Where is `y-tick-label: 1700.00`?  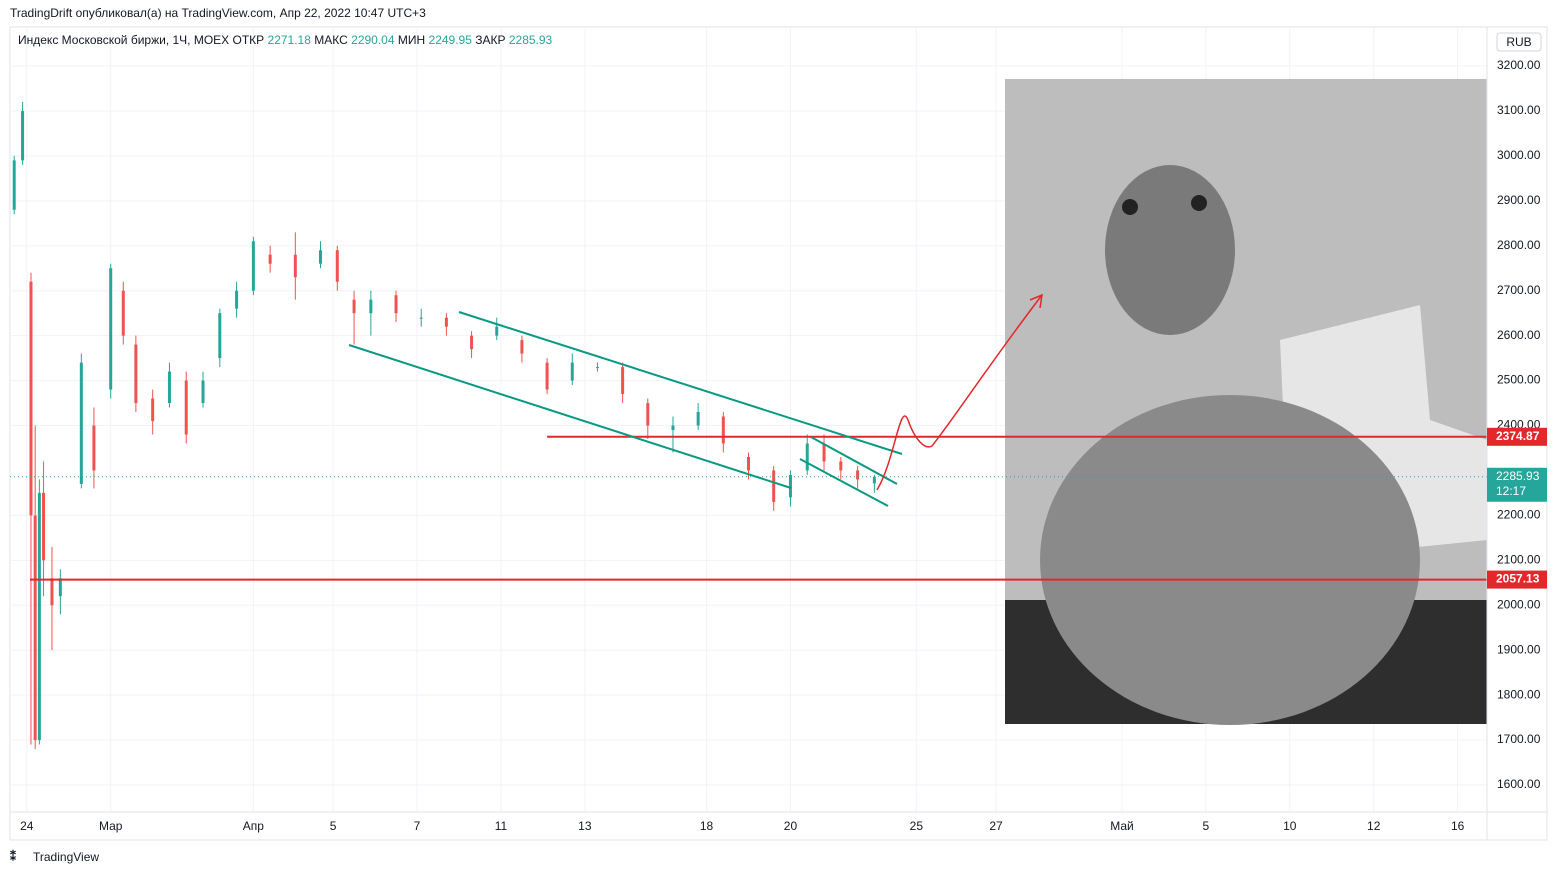 y-tick-label: 1700.00 is located at coordinates (1519, 739).